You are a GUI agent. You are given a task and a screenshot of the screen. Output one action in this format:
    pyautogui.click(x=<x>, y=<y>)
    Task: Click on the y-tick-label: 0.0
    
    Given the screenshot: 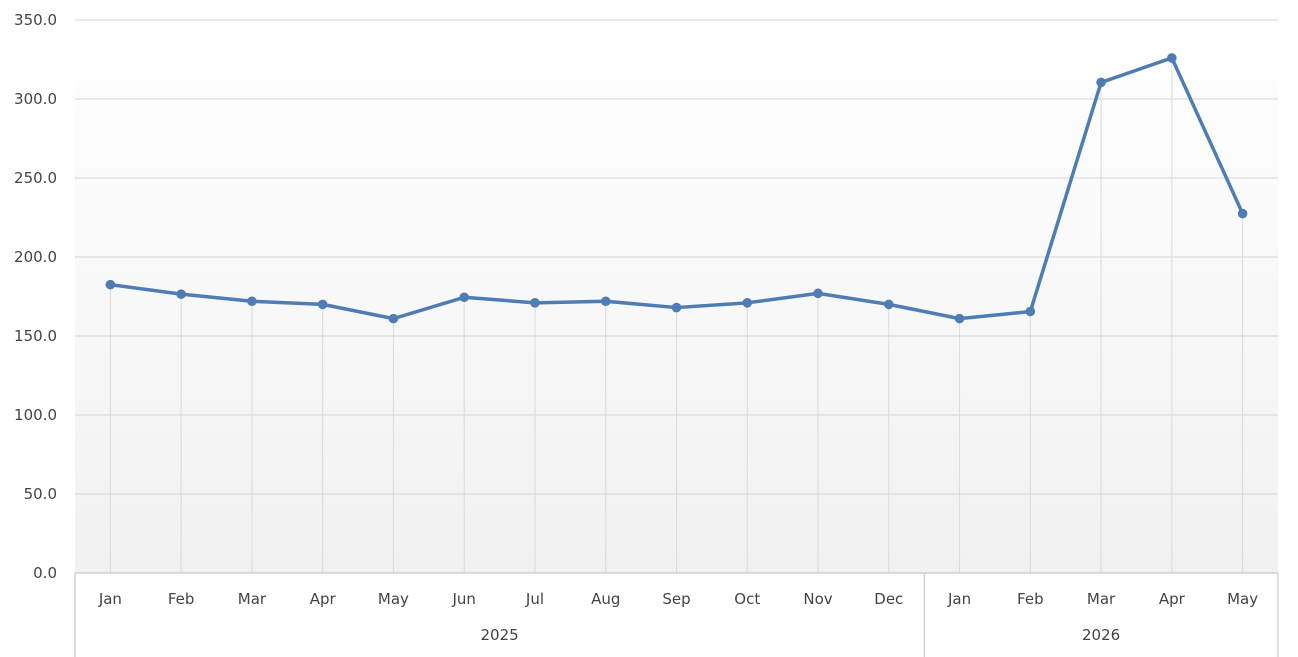 What is the action you would take?
    pyautogui.click(x=45, y=573)
    